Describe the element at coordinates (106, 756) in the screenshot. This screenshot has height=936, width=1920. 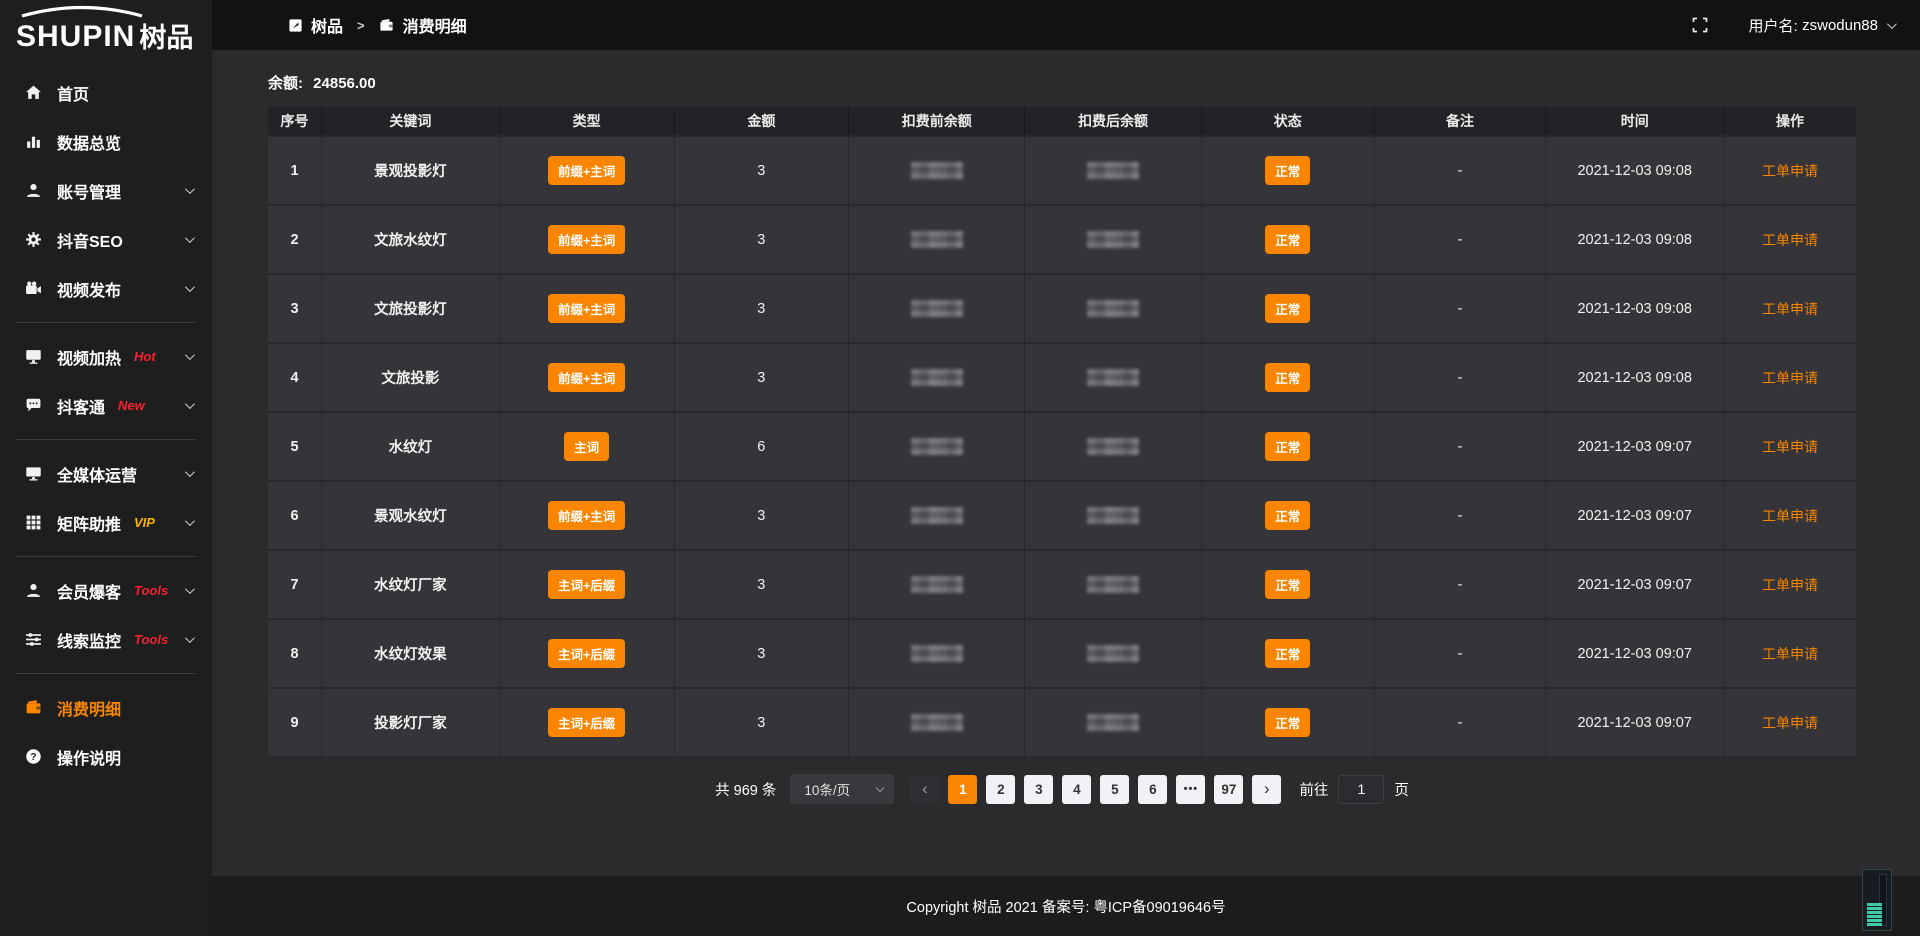
I see `sidebar-item-操作说明: ? 操作说明` at that location.